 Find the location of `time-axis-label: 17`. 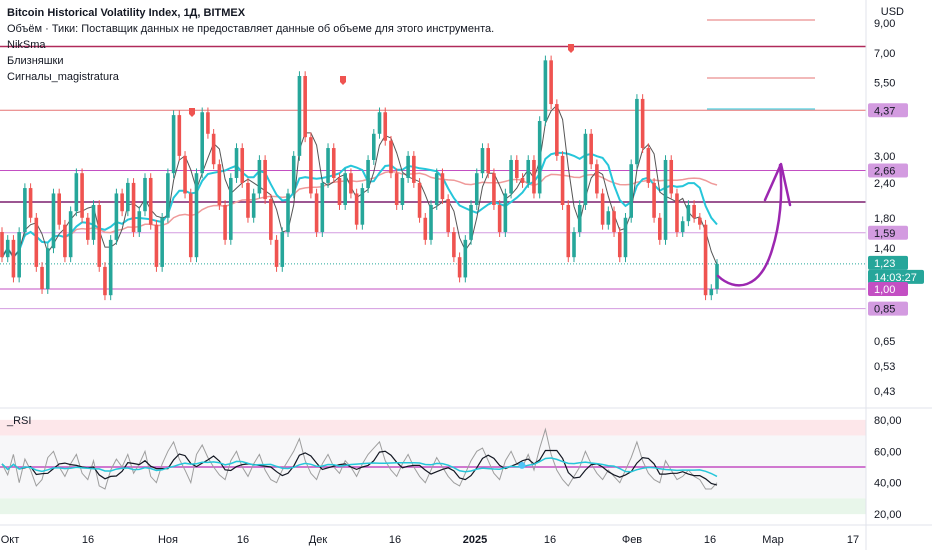

time-axis-label: 17 is located at coordinates (853, 540).